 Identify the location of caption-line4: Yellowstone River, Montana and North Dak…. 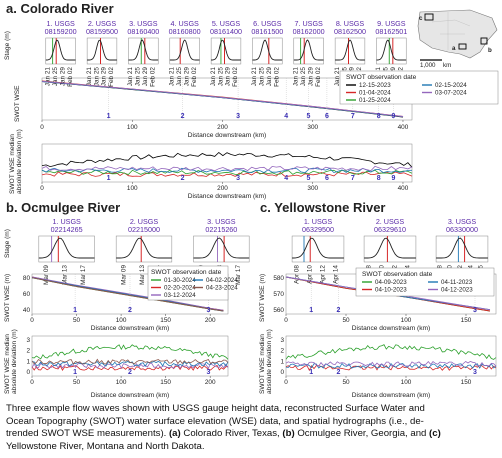
(105, 446).